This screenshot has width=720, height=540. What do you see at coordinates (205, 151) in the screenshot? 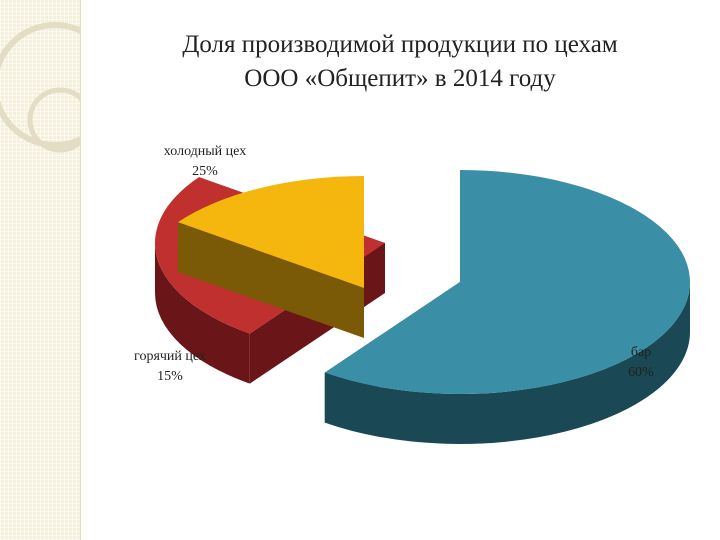
I see `slice-label-category-1: холодный цех` at bounding box center [205, 151].